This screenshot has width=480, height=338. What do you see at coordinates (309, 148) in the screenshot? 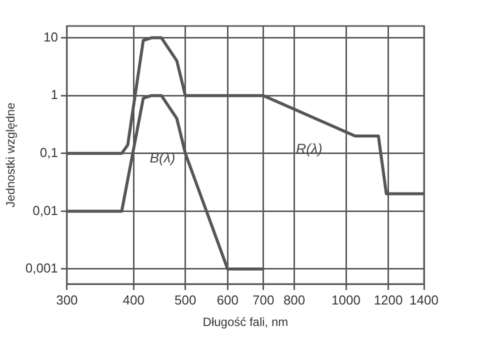
I see `series-label: R(λ)` at bounding box center [309, 148].